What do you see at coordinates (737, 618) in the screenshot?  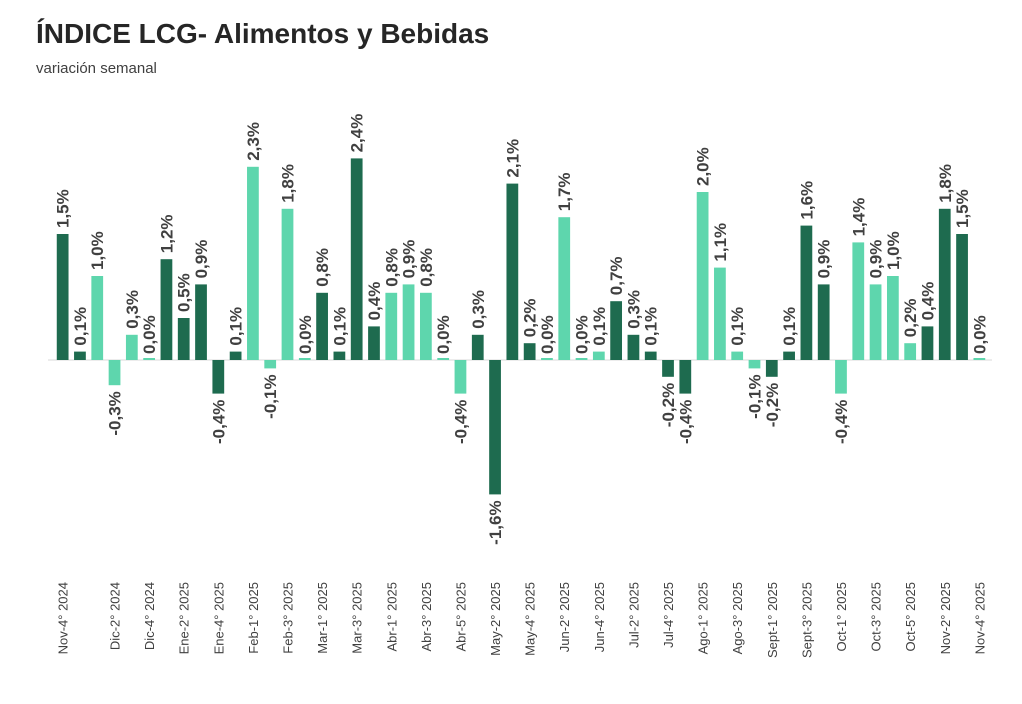 I see `x-tick-label-39: Ago-3° 2025` at bounding box center [737, 618].